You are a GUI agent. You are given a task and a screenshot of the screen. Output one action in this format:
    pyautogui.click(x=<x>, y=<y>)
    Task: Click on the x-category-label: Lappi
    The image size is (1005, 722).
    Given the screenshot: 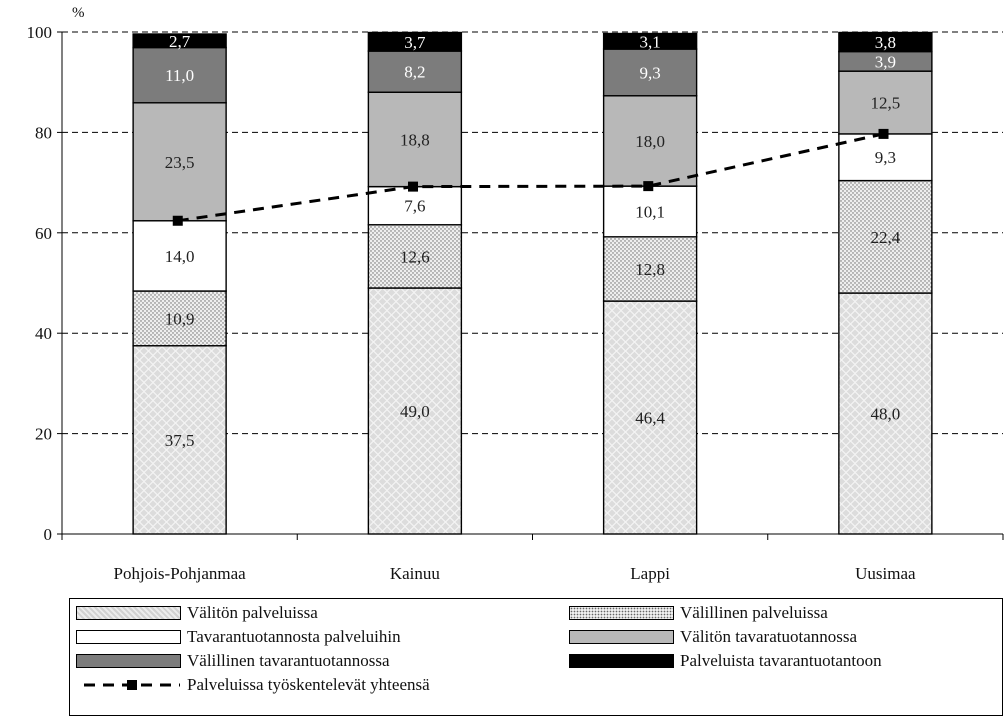 What is the action you would take?
    pyautogui.click(x=650, y=573)
    